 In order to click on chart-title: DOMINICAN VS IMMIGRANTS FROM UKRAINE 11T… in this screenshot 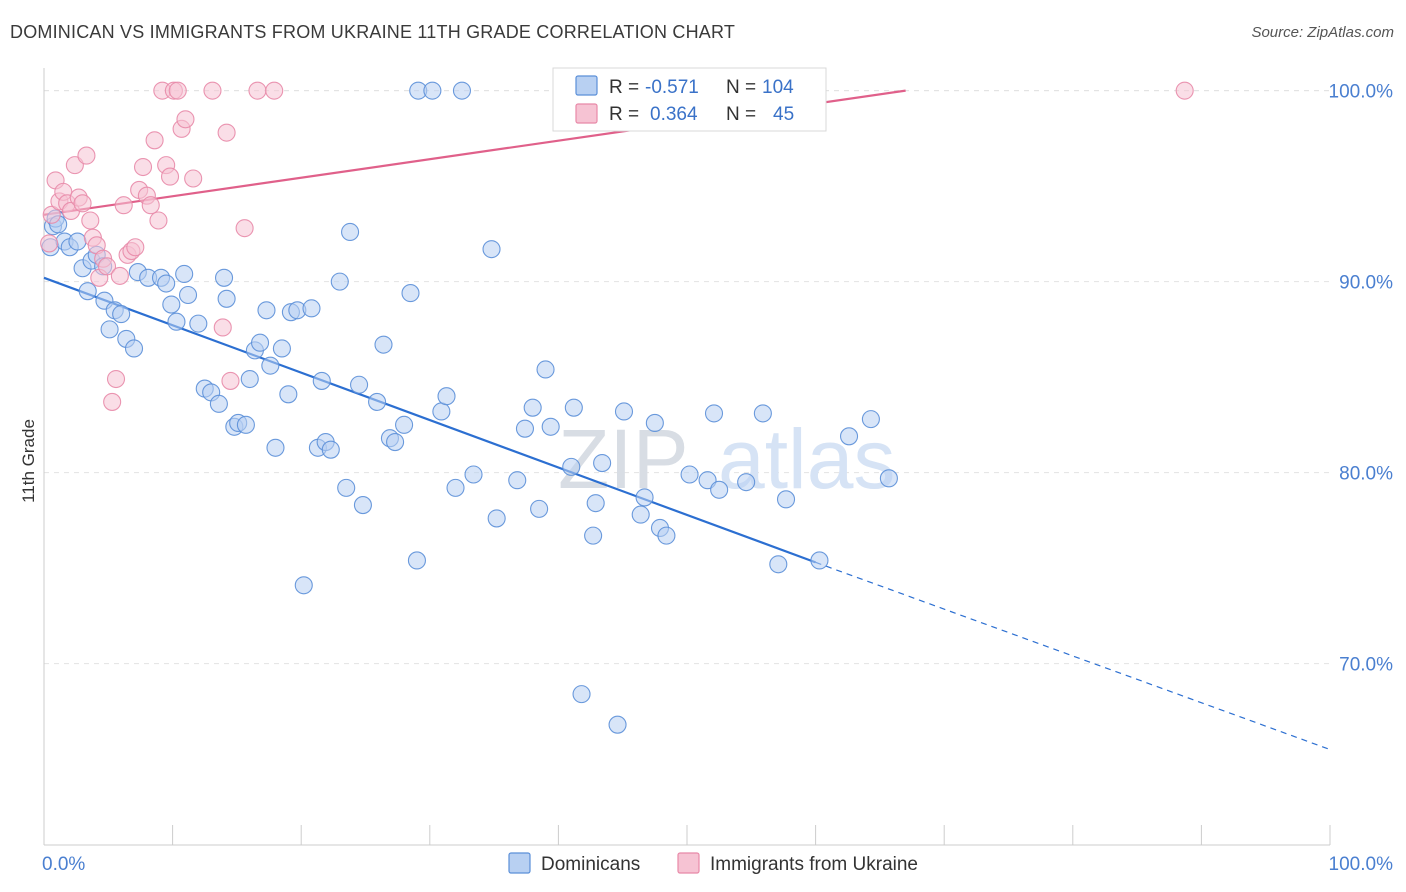, I will do `click(373, 32)`.